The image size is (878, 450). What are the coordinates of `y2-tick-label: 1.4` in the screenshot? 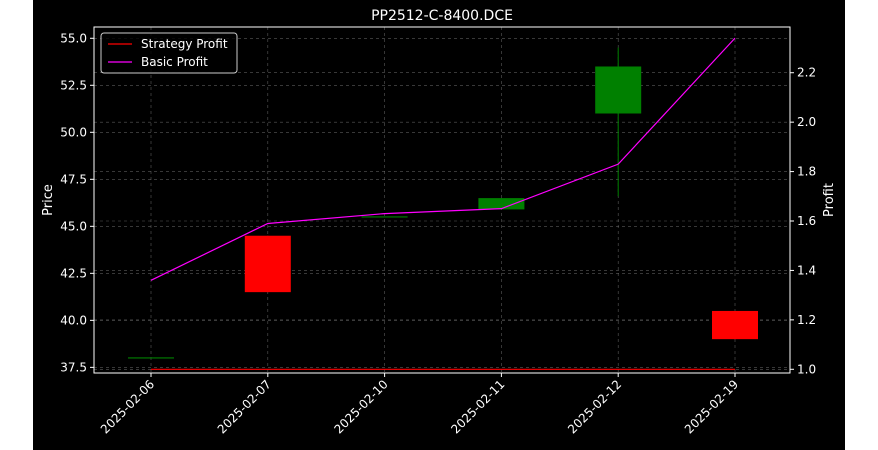 It's located at (806, 270).